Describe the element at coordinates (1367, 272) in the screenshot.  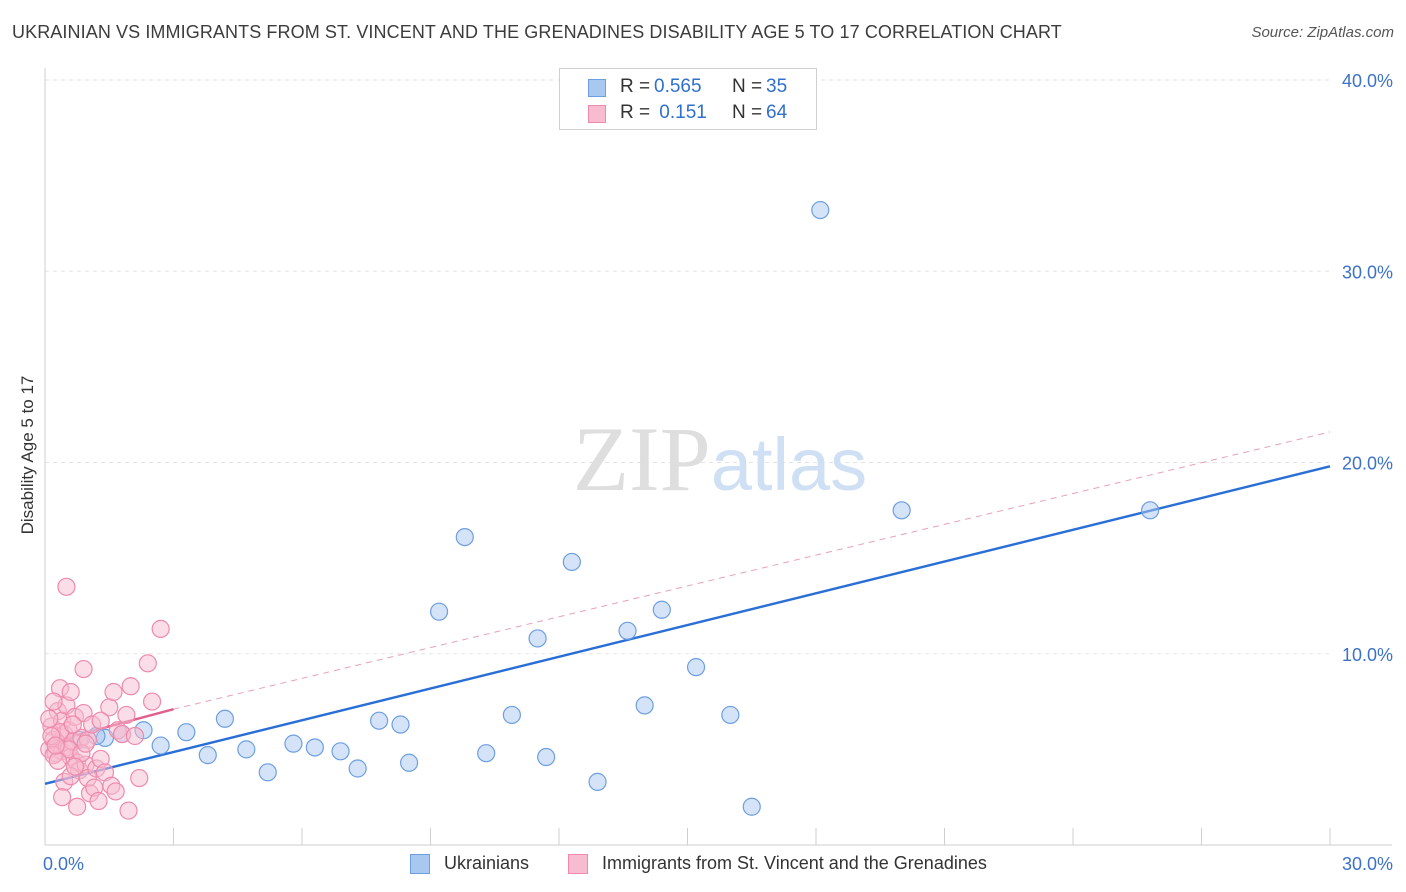
I see `y-tick-label: 30.0%` at that location.